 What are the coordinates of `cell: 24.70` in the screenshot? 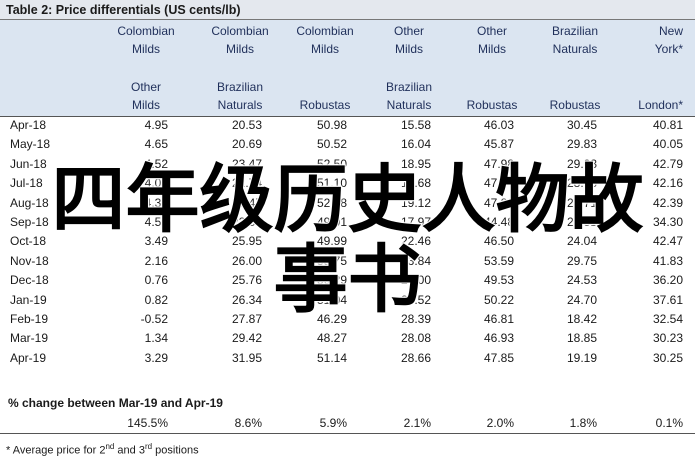 It's located at (581, 299).